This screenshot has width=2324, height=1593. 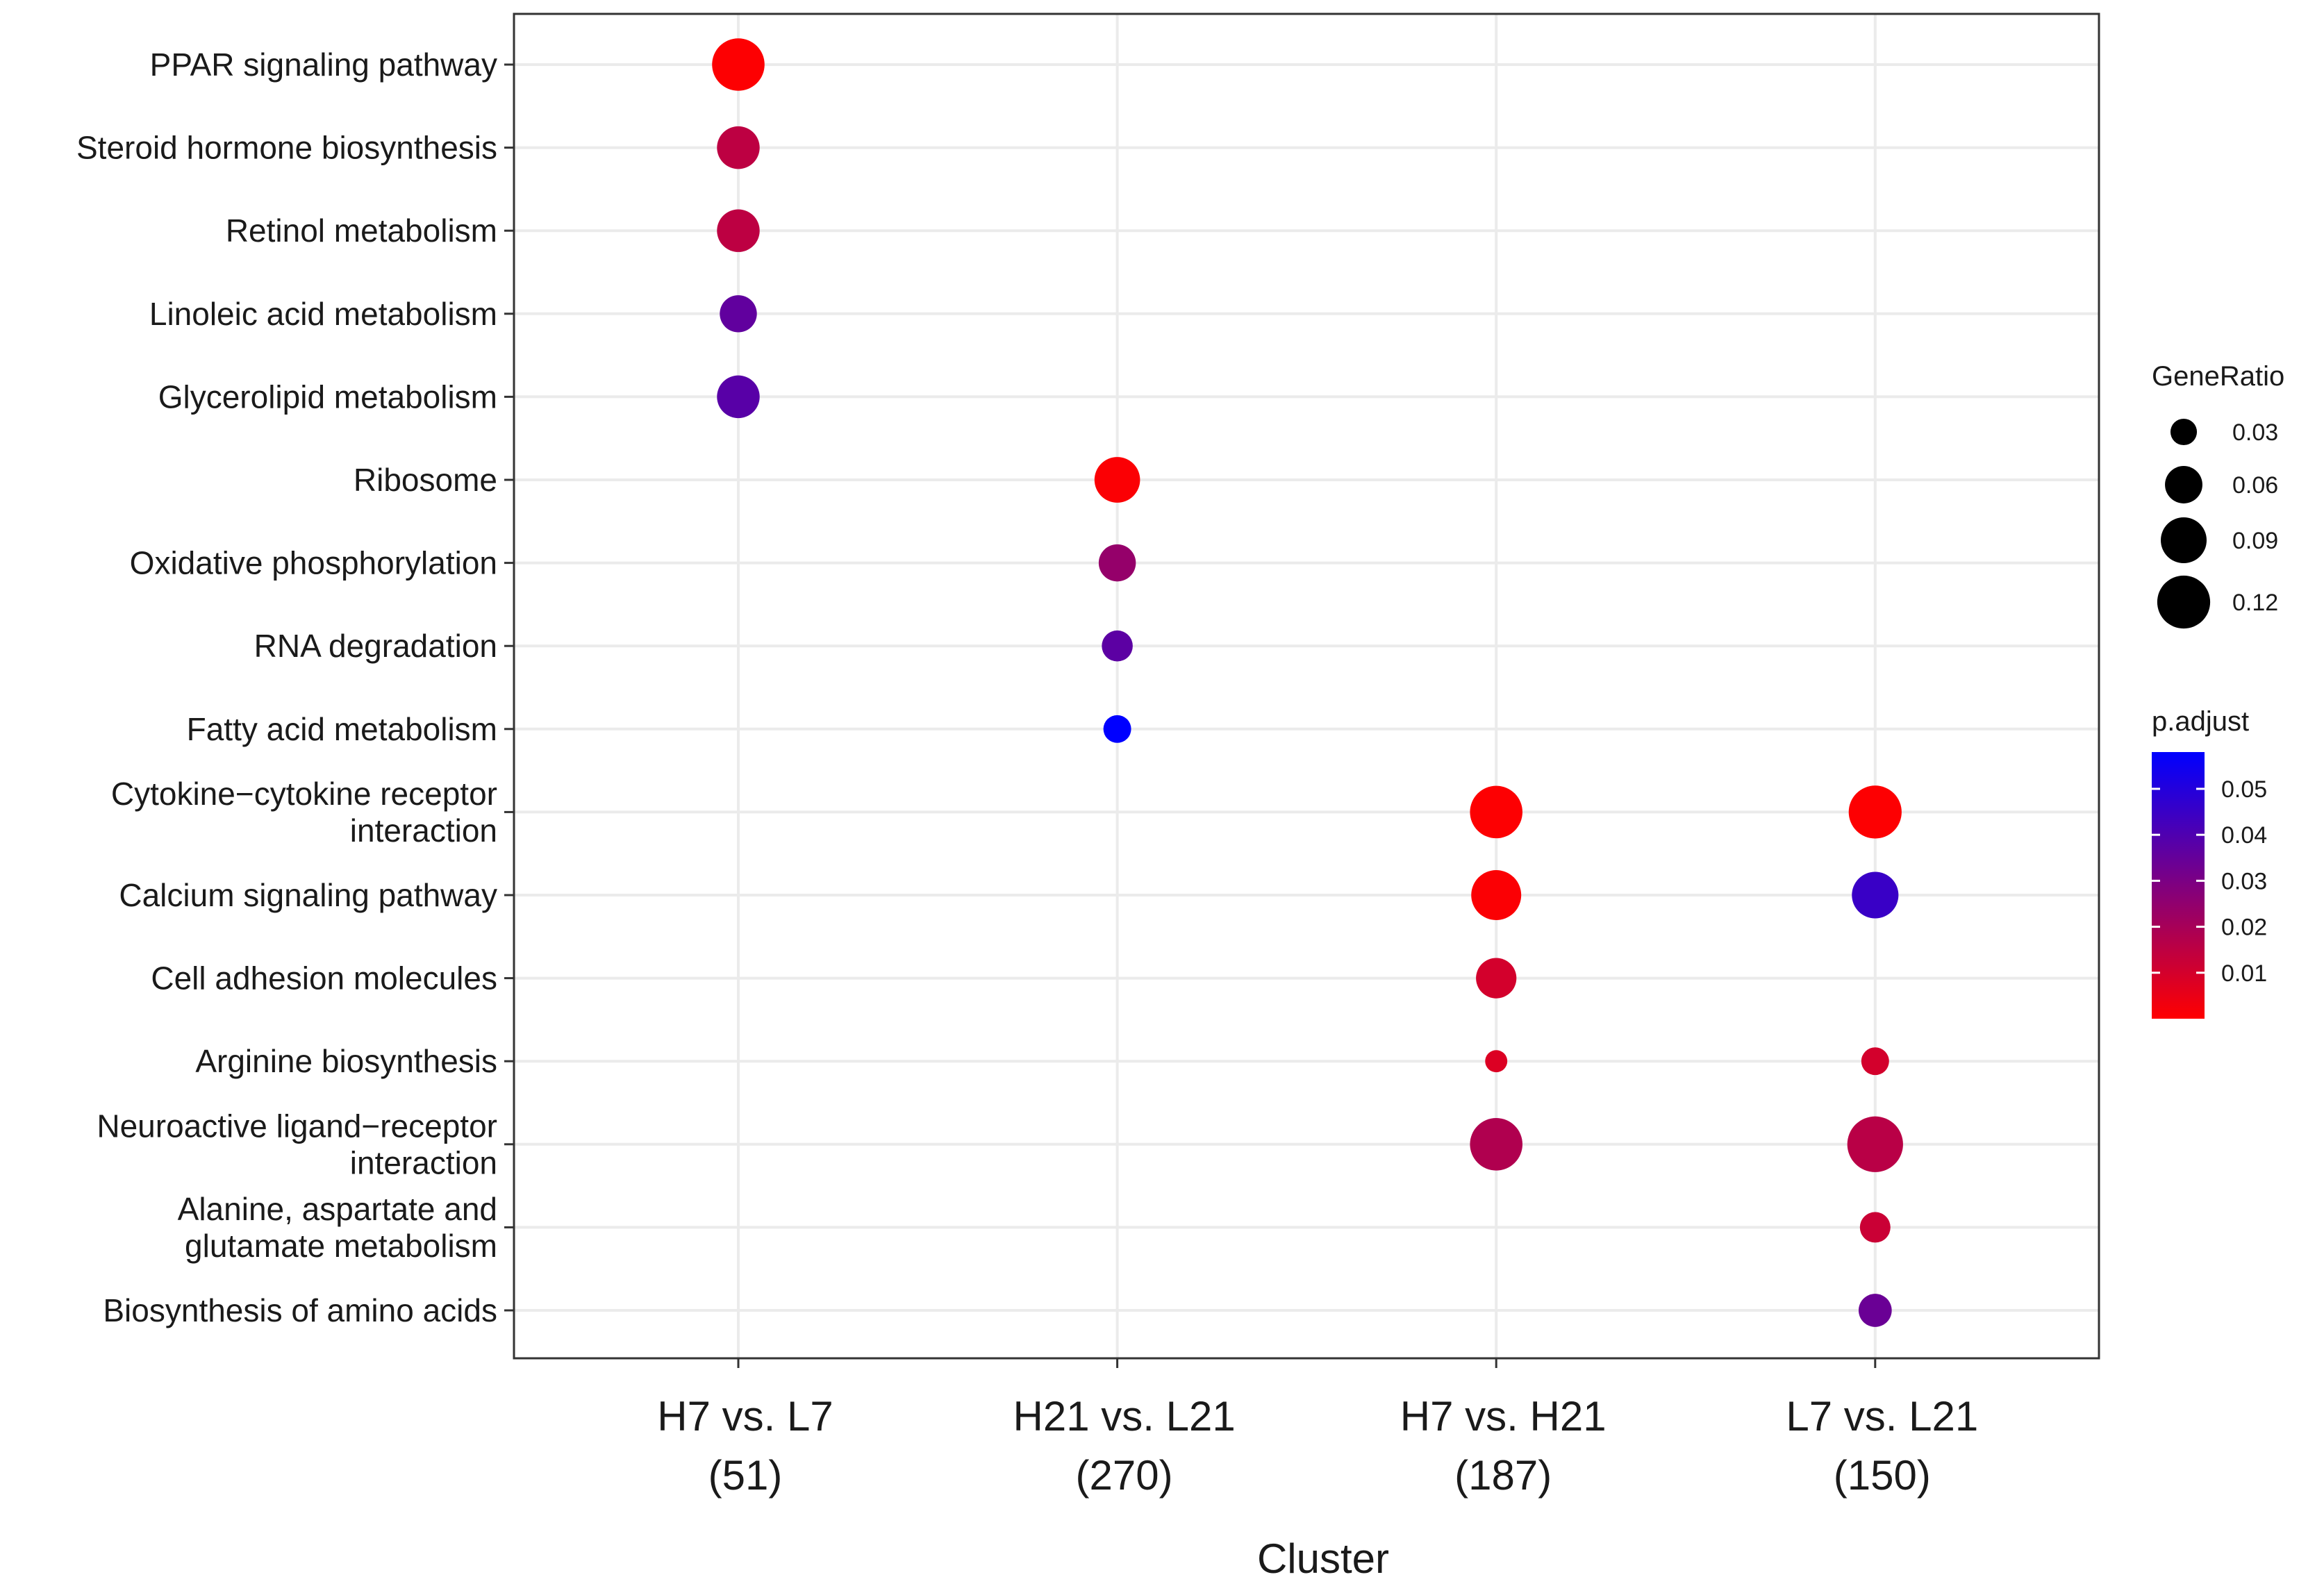 What do you see at coordinates (1882, 1416) in the screenshot?
I see `x-tick-label: L7 vs. L21` at bounding box center [1882, 1416].